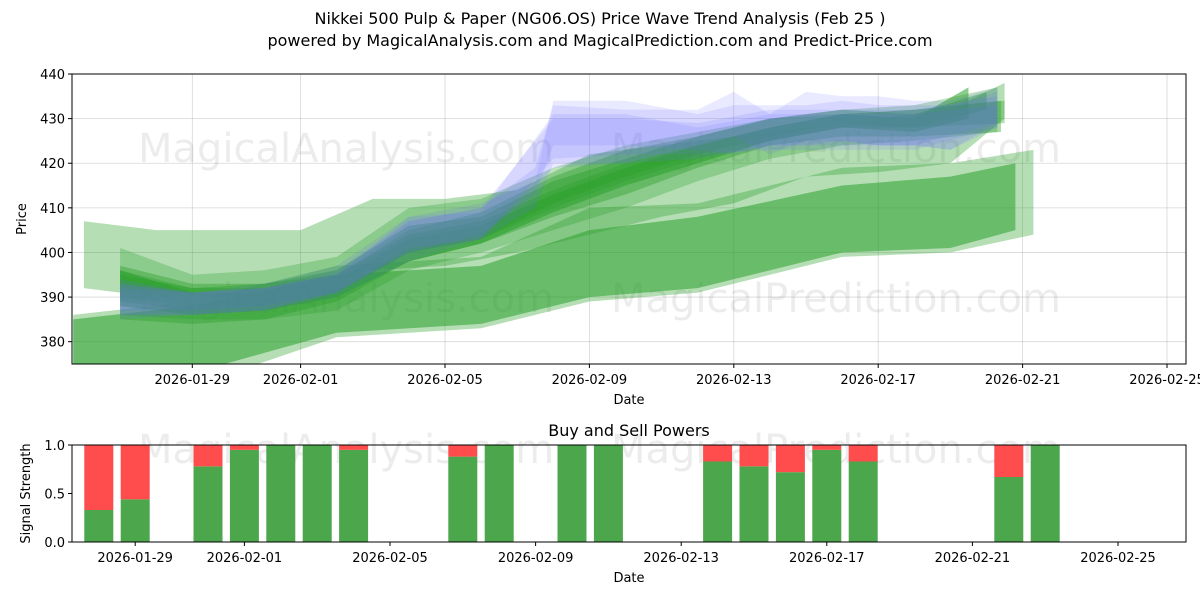  What do you see at coordinates (346, 149) in the screenshot?
I see `watermark-text: MagicalAnalysis.com` at bounding box center [346, 149].